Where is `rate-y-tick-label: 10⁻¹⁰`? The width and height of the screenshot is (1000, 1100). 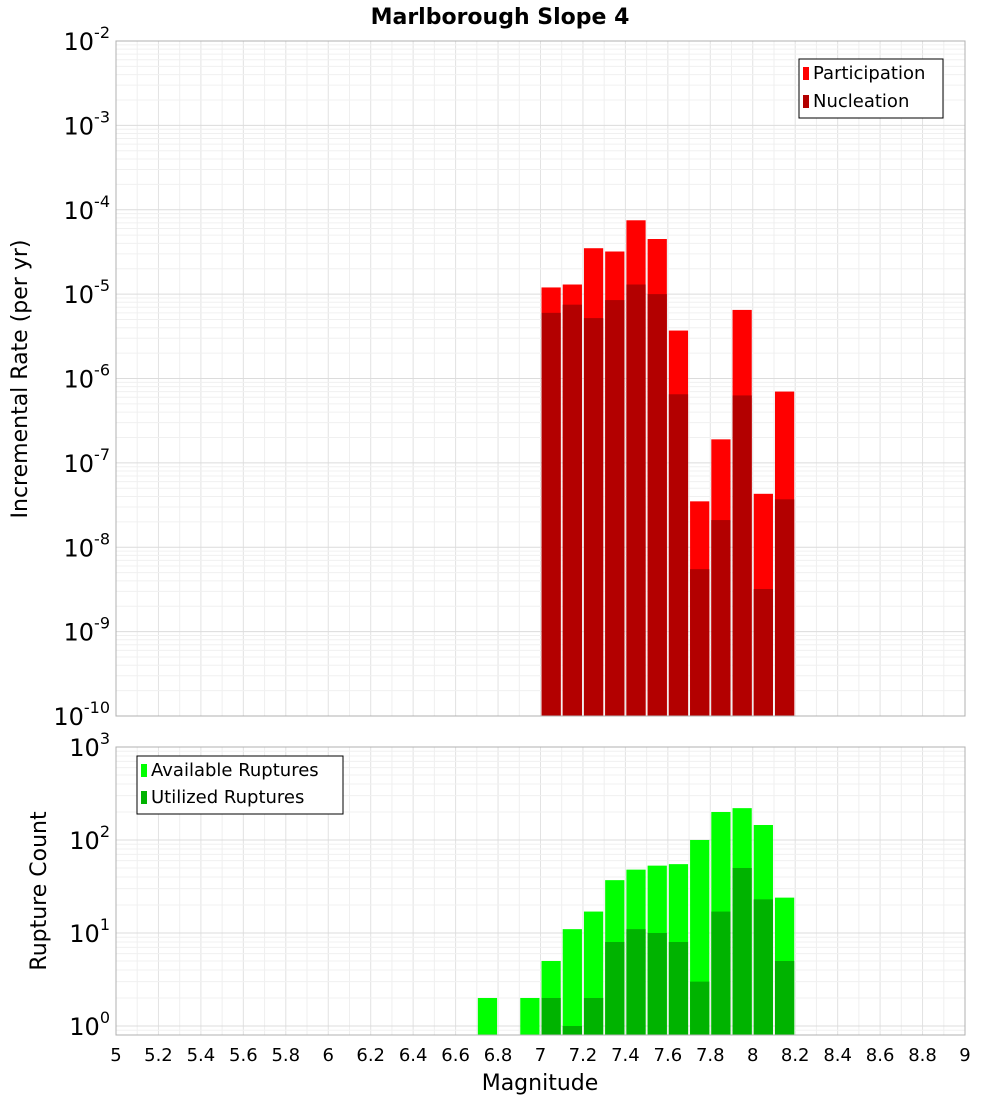
rate-y-tick-label: 10⁻¹⁰ is located at coordinates (81, 714).